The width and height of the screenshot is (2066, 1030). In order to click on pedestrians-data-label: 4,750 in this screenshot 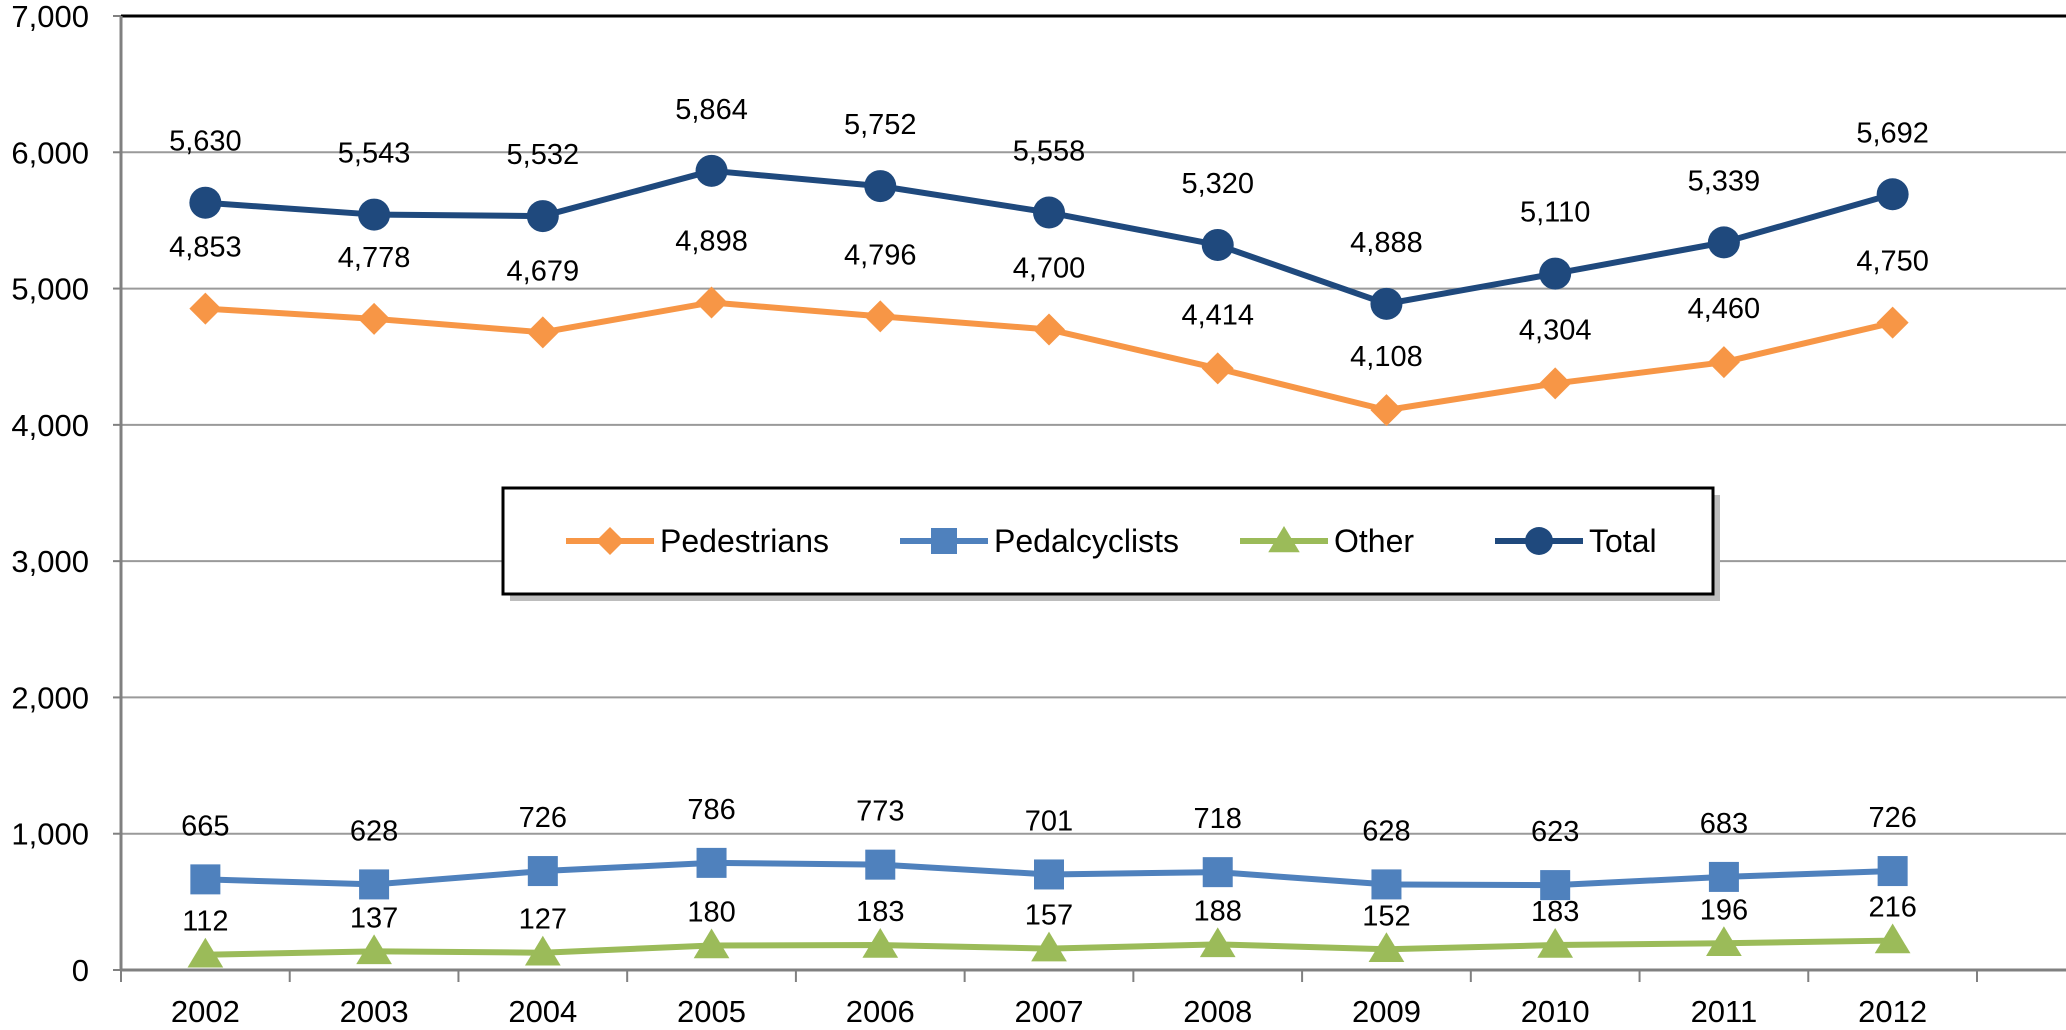, I will do `click(1892, 262)`.